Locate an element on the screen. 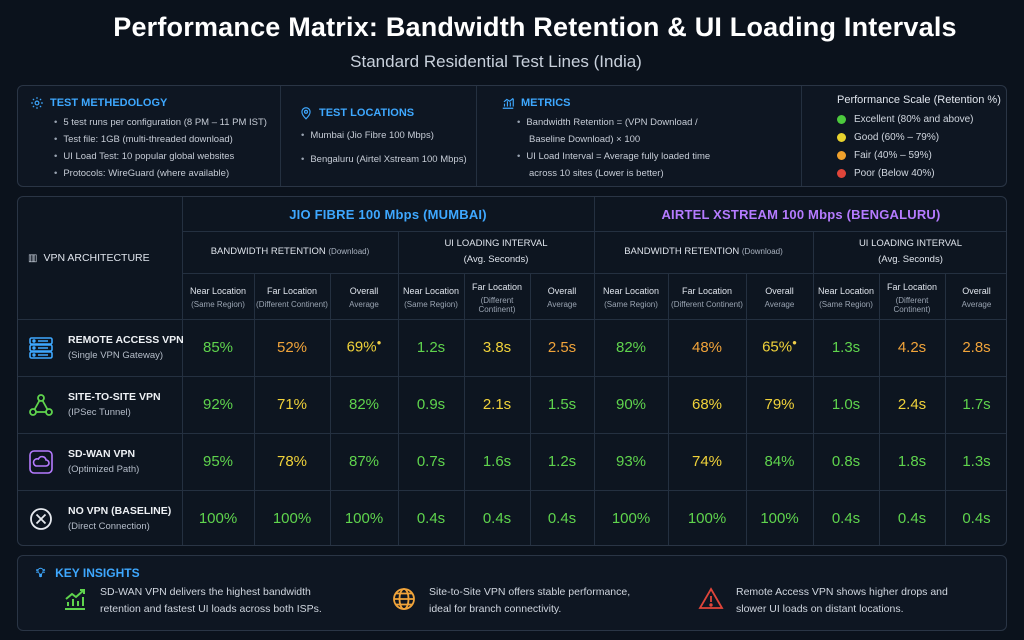  cell-value: 82% is located at coordinates (631, 347).